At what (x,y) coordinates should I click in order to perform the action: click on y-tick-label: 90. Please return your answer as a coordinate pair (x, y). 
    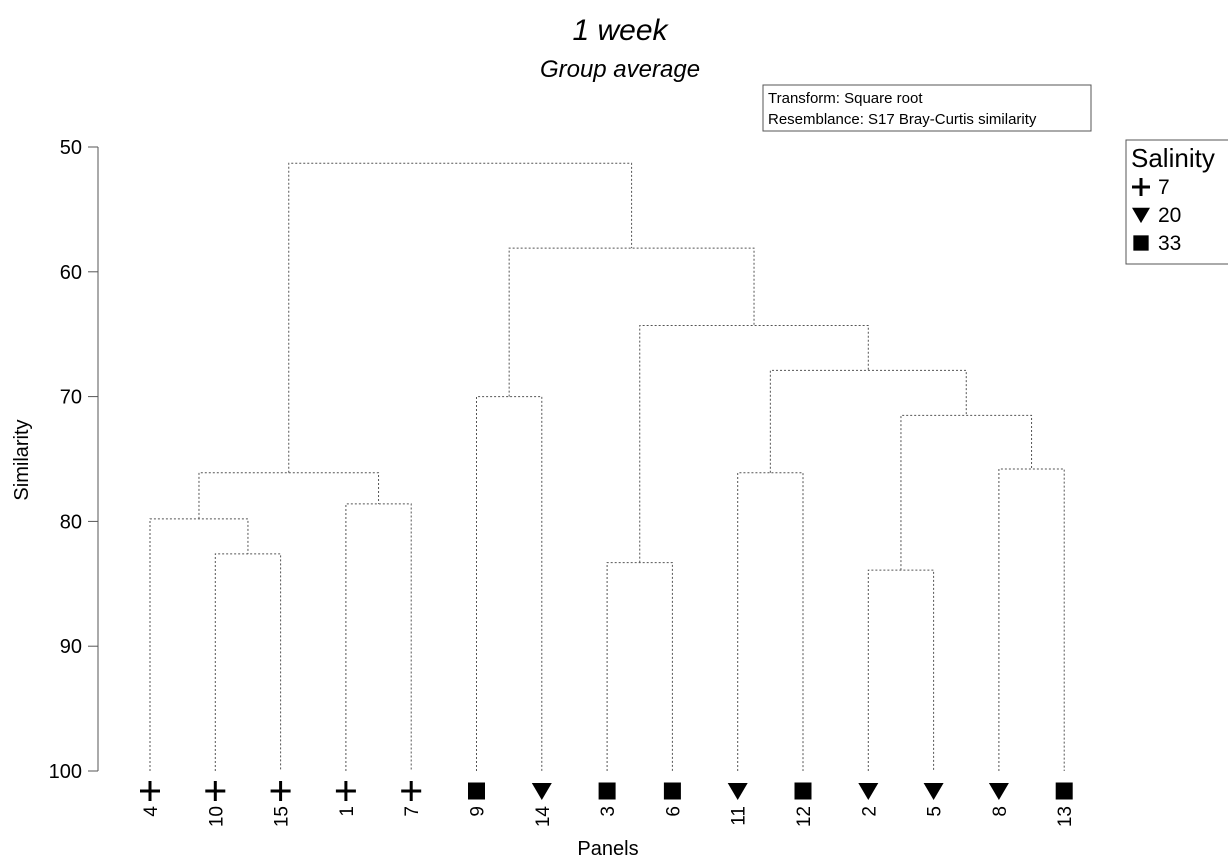
    Looking at the image, I should click on (71, 647).